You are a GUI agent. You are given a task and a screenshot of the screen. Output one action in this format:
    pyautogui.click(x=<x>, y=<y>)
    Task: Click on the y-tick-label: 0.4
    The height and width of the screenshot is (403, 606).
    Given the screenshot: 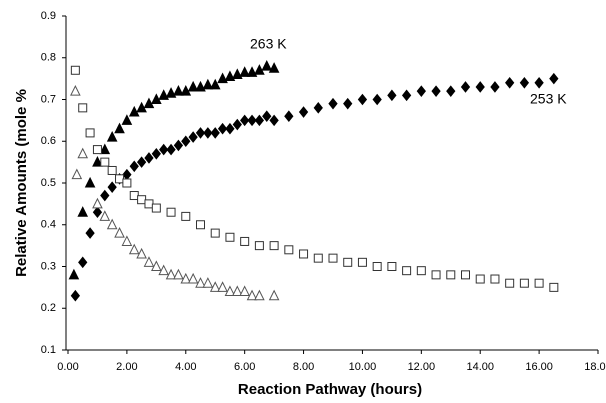 What is the action you would take?
    pyautogui.click(x=48, y=225)
    